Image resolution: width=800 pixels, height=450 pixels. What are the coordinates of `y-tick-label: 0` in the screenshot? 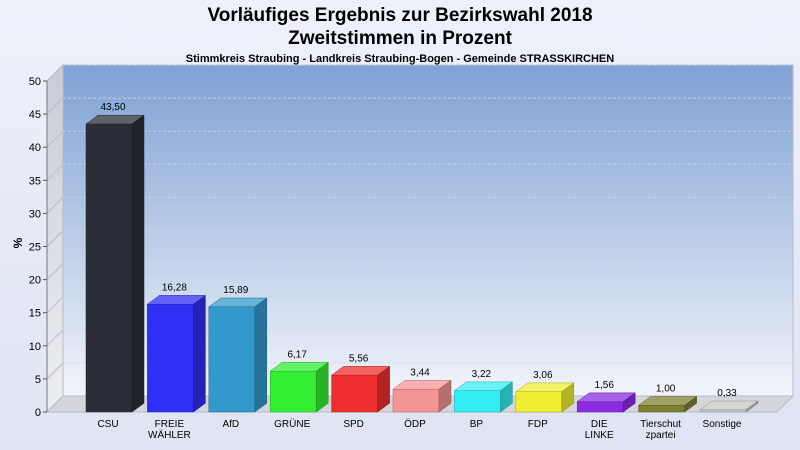 It's located at (38, 413).